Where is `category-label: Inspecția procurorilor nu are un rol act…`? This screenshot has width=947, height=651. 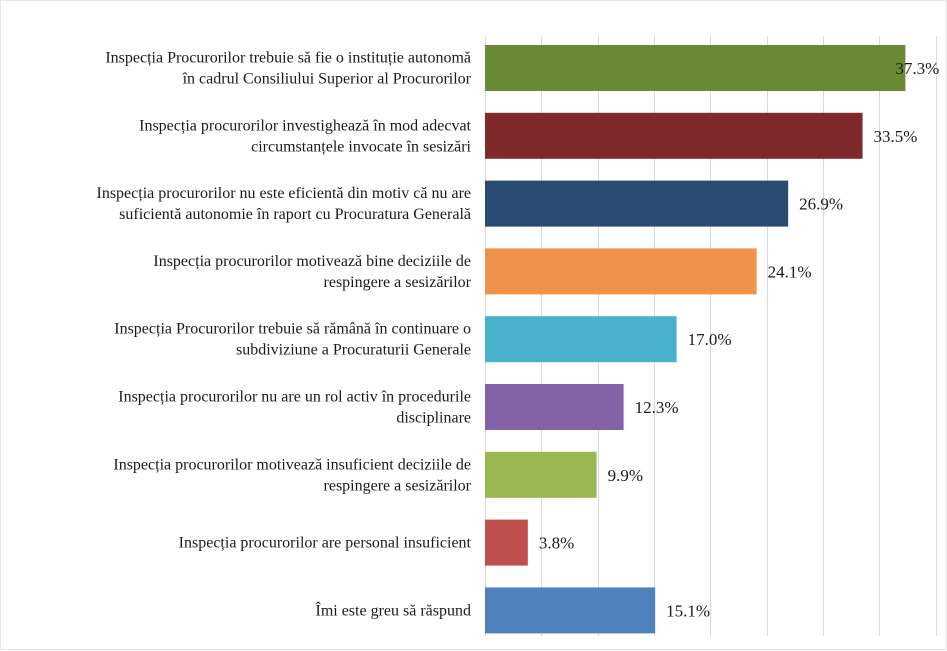 category-label: Inspecția procurorilor nu are un rol act… is located at coordinates (294, 408).